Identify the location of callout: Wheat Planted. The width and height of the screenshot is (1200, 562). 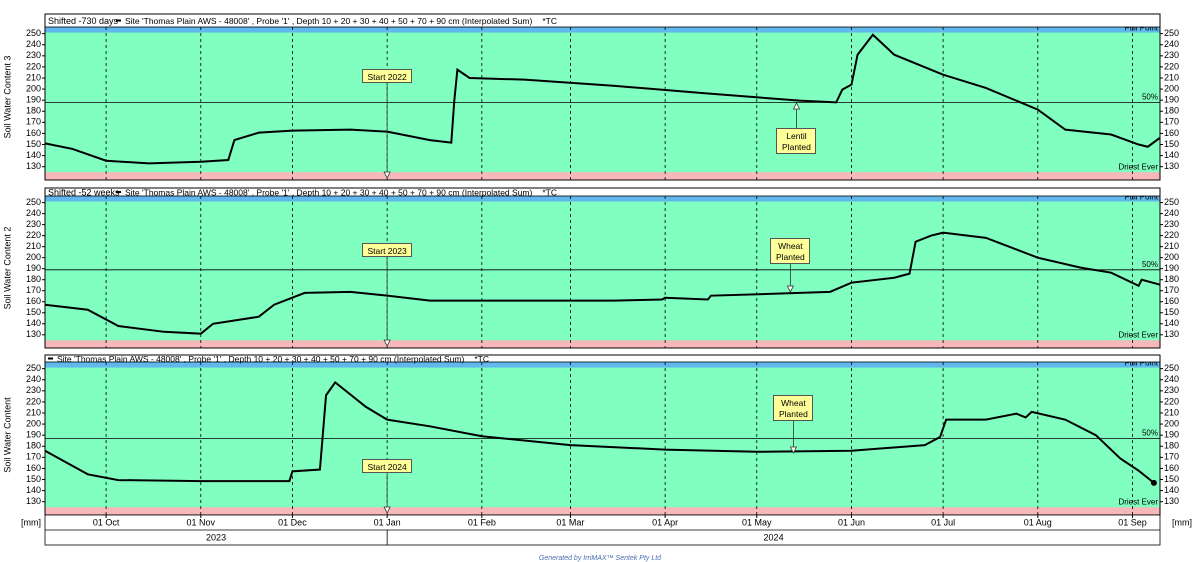
(793, 408).